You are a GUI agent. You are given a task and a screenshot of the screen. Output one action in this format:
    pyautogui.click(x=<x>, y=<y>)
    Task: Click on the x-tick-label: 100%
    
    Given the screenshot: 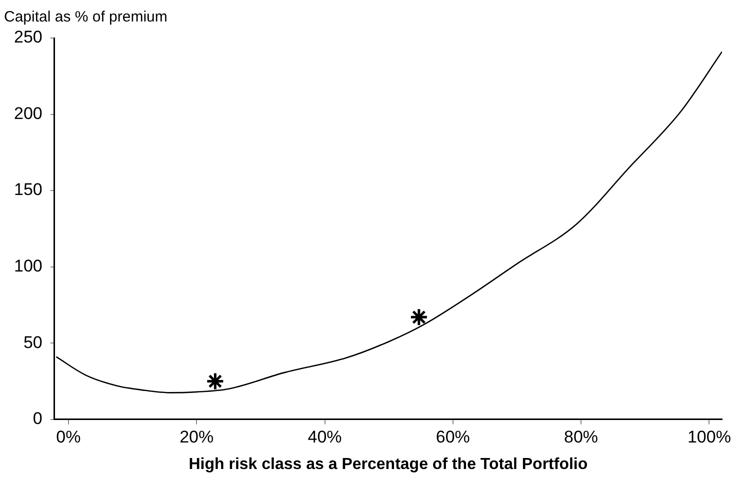 What is the action you would take?
    pyautogui.click(x=709, y=436)
    